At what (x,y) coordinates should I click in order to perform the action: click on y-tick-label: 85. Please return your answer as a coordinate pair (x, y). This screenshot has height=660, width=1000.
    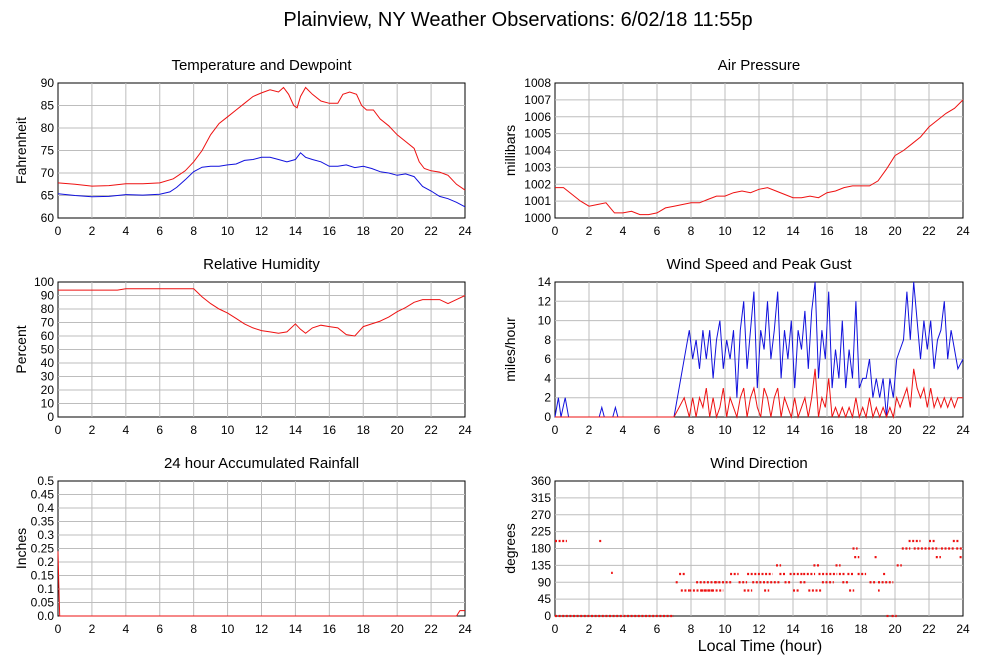
    Looking at the image, I should click on (48, 106).